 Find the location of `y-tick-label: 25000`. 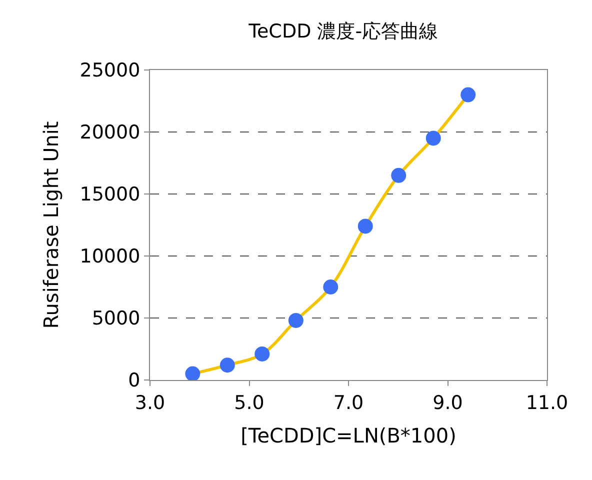

y-tick-label: 25000 is located at coordinates (110, 71).